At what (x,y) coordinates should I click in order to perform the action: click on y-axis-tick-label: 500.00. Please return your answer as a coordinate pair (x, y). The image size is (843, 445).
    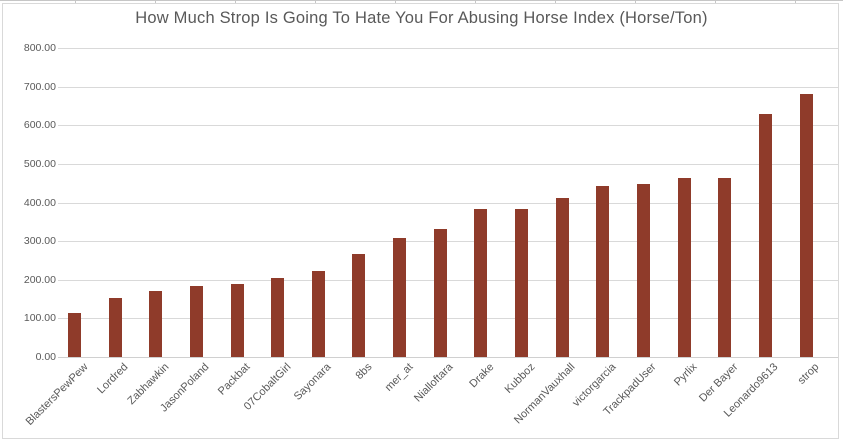
    Looking at the image, I should click on (39, 164).